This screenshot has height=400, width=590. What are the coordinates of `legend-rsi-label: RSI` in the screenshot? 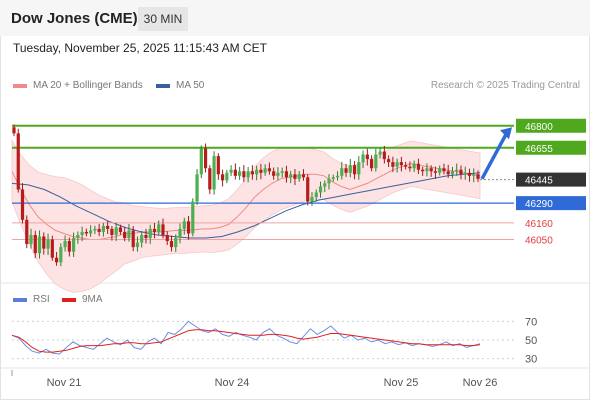 It's located at (41, 299).